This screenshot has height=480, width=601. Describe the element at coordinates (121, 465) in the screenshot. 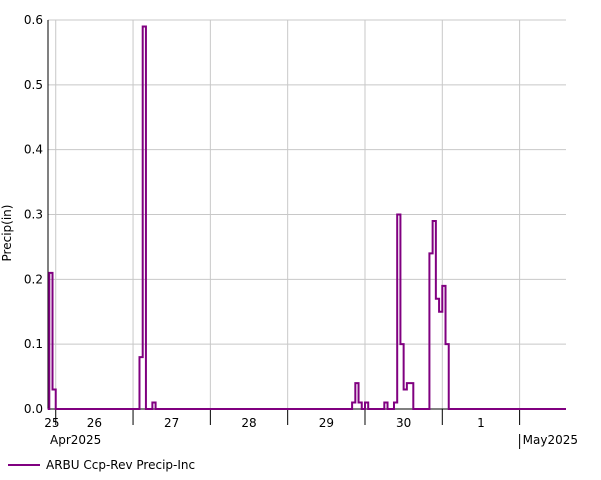

I see `legend-label: ARBU Ccp-Rev Precip-Inc` at that location.